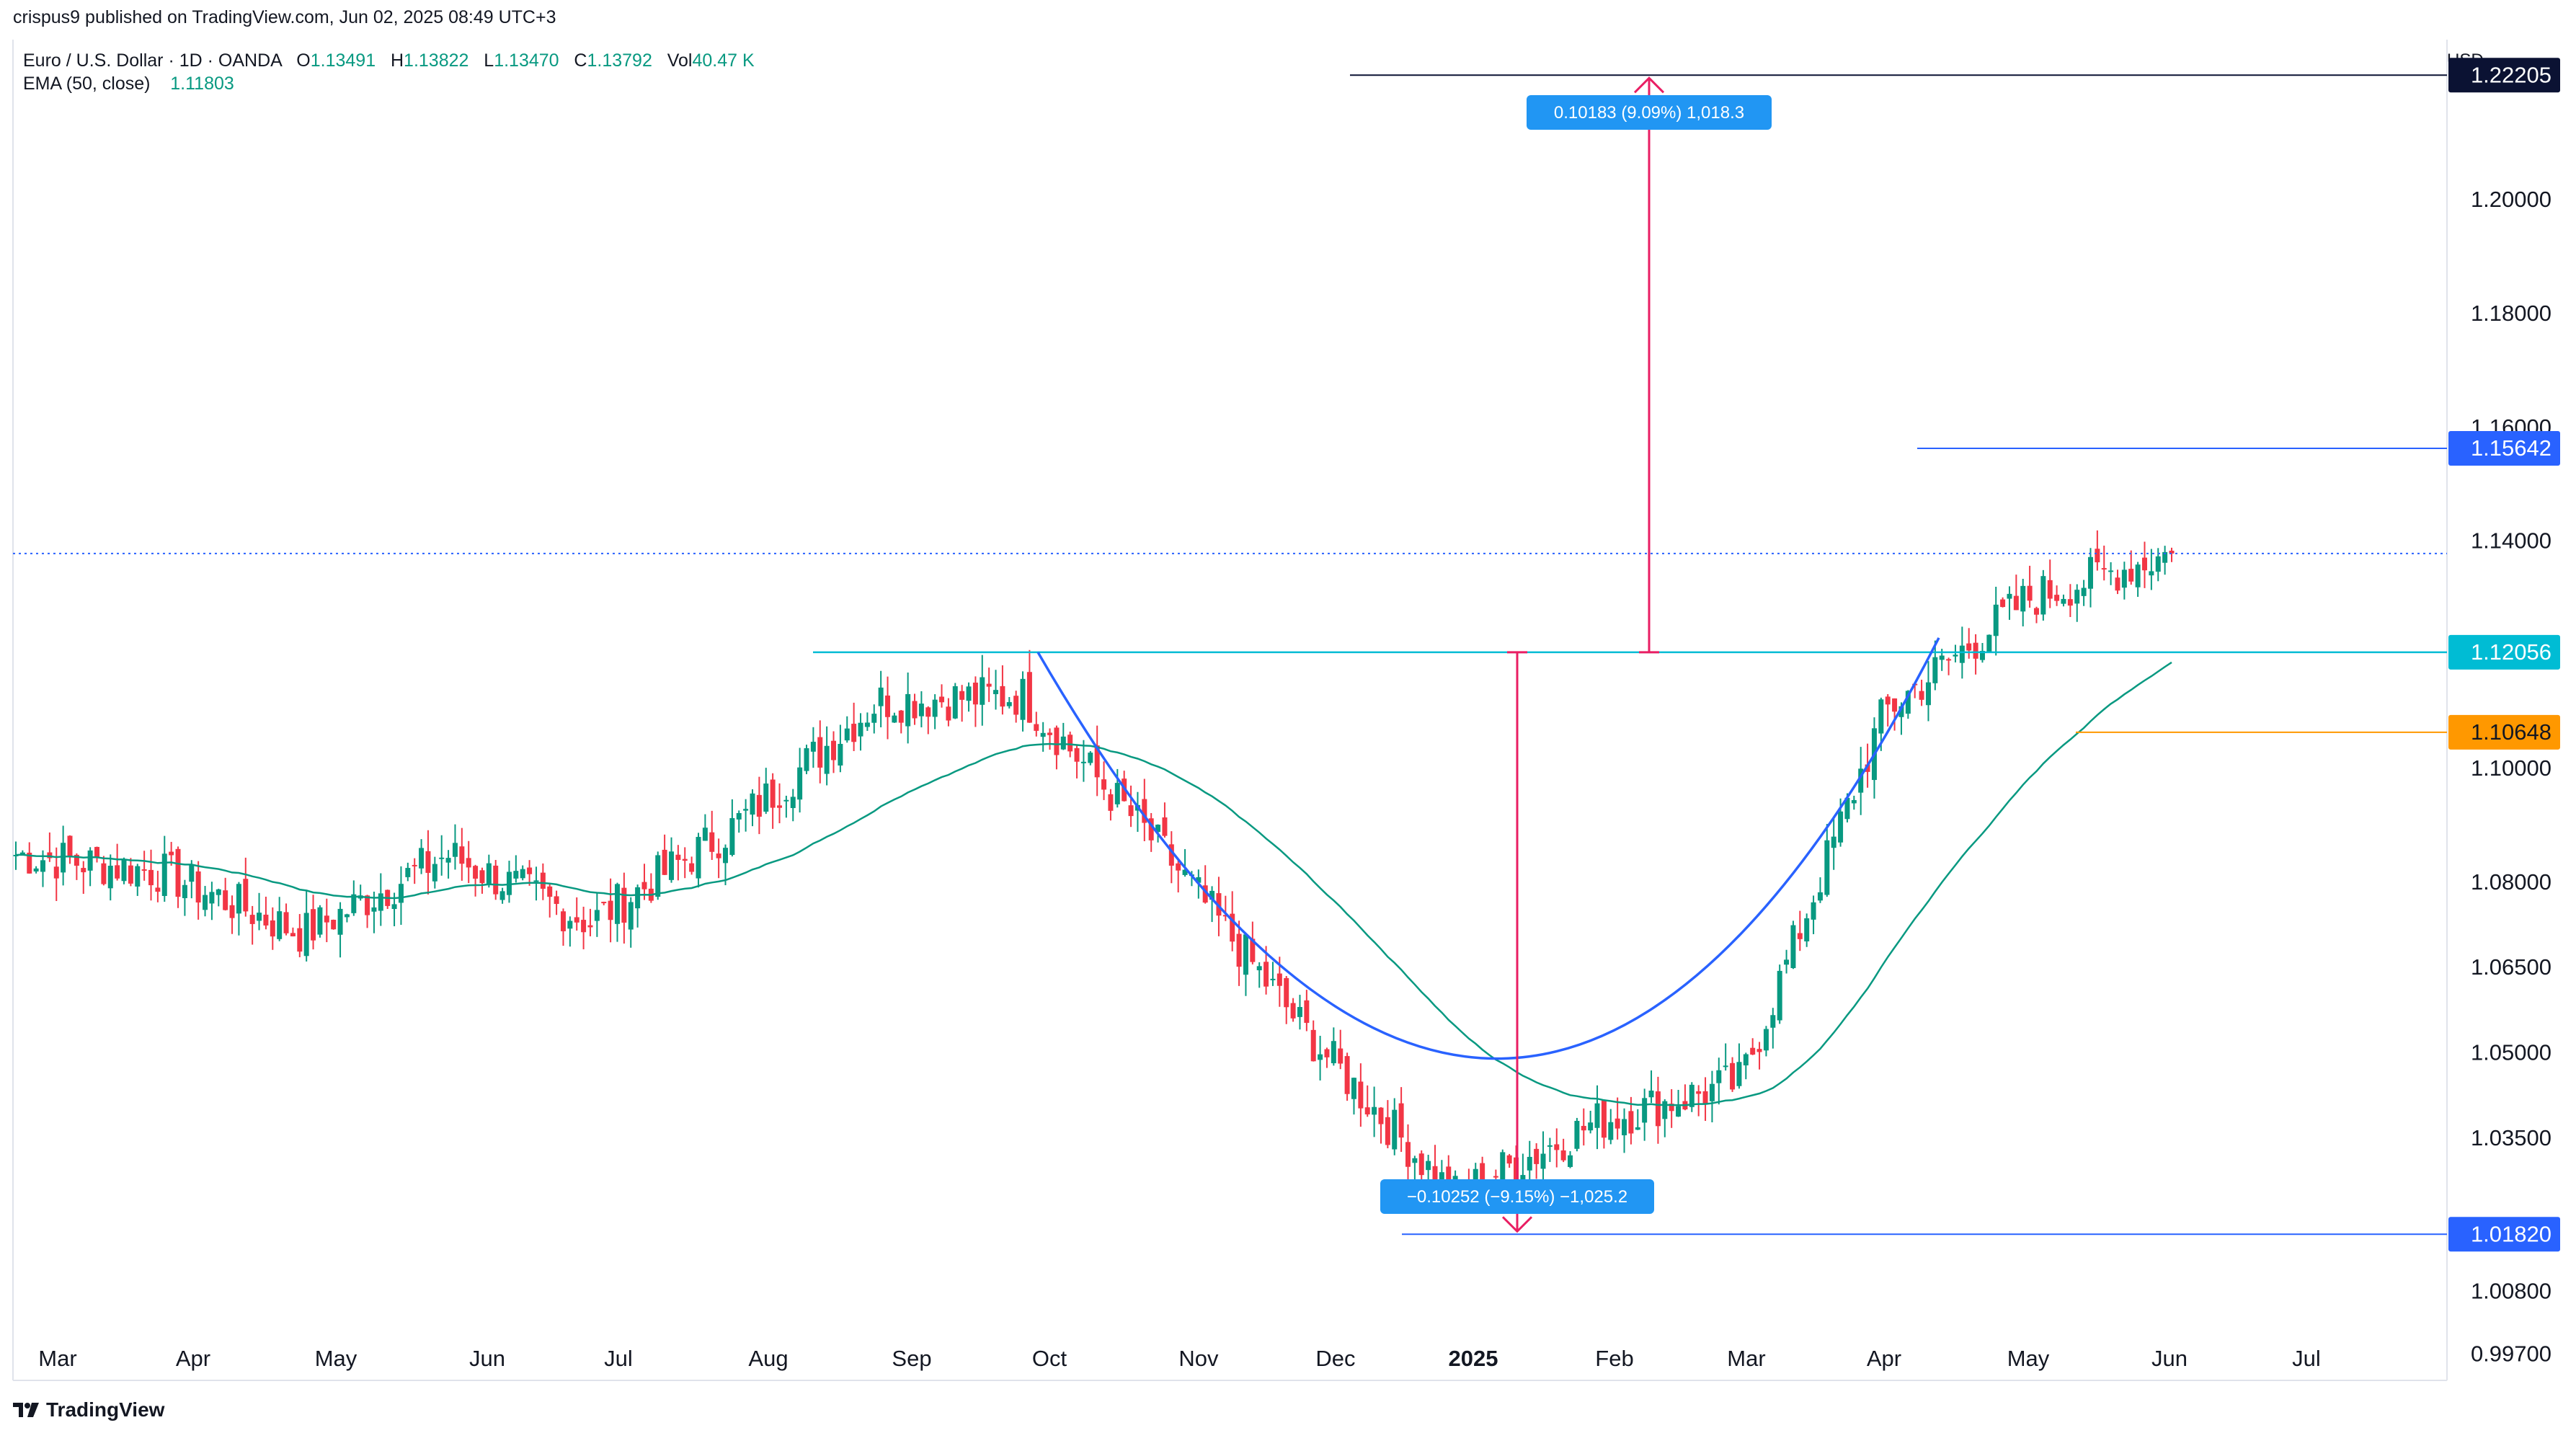 This screenshot has width=2576, height=1433. Describe the element at coordinates (152, 60) in the screenshot. I see `symbol-title: Euro / U.S. Dollar · 1D · OANDA` at that location.